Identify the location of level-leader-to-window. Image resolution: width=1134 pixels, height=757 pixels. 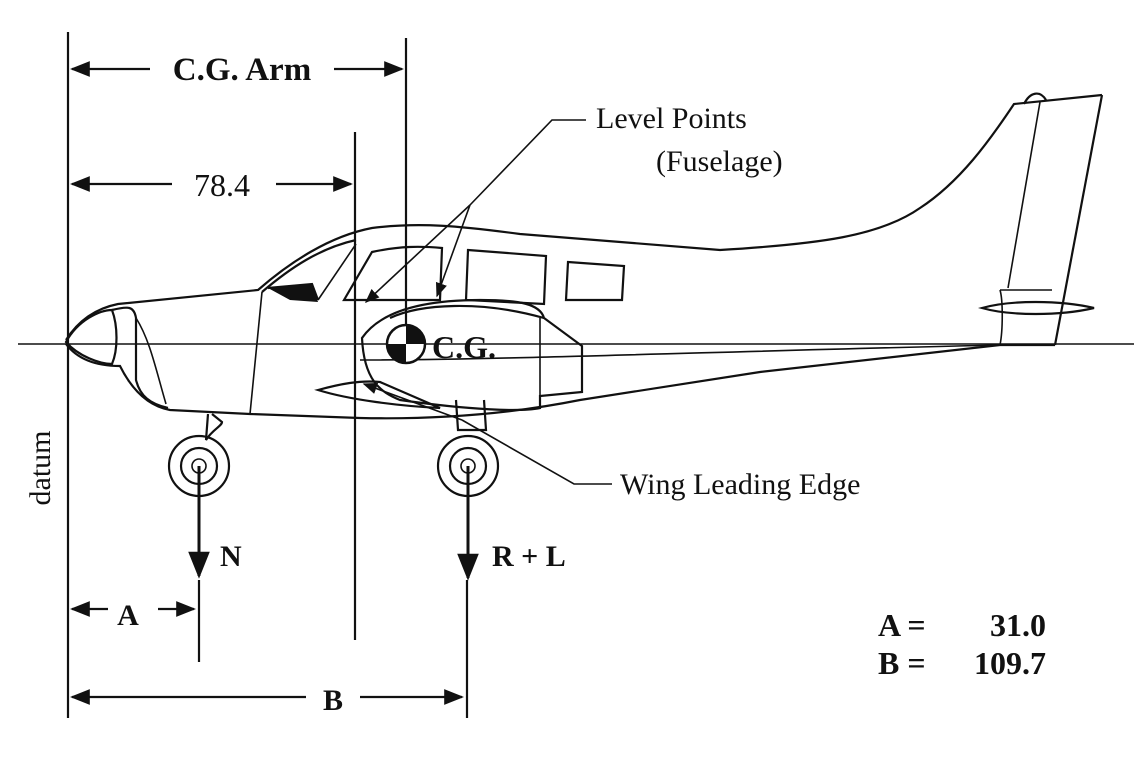
(417, 253).